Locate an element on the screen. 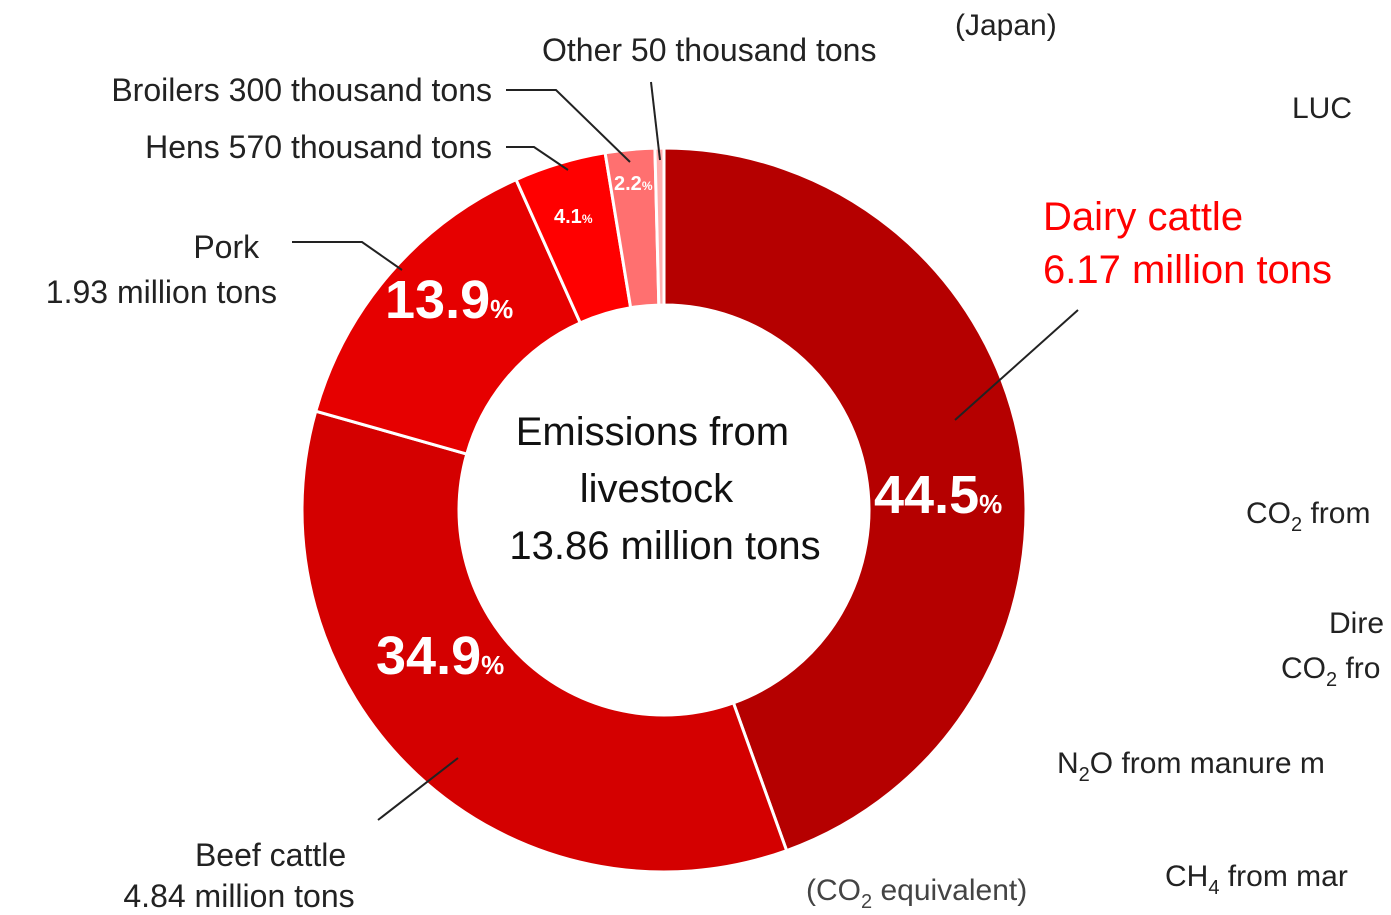 This screenshot has height=915, width=1391. region-label: (Japan) is located at coordinates (1006, 25).